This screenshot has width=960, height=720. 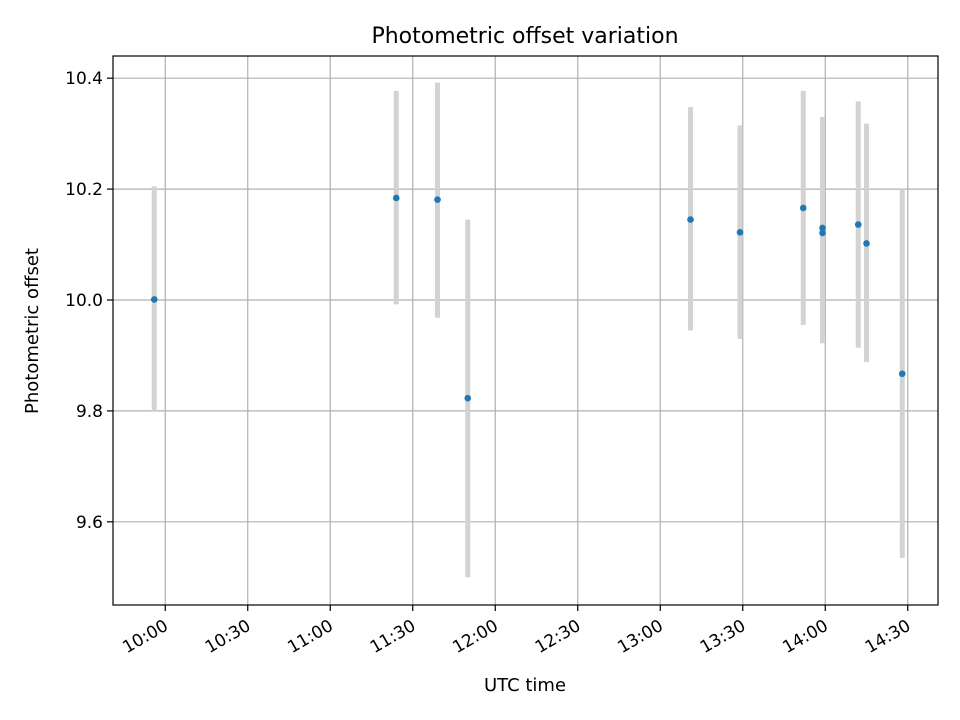 What do you see at coordinates (393, 637) in the screenshot?
I see `x-tick-label: 11:30` at bounding box center [393, 637].